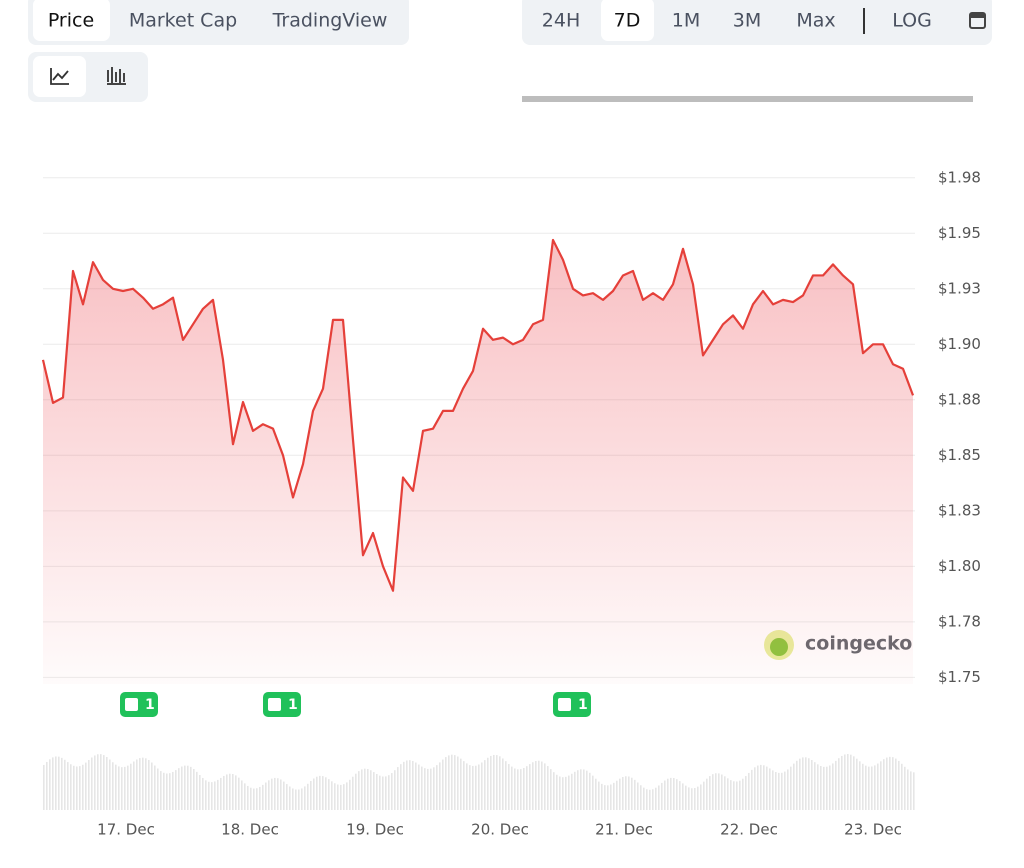  Describe the element at coordinates (686, 21) in the screenshot. I see `range: 1M` at that location.